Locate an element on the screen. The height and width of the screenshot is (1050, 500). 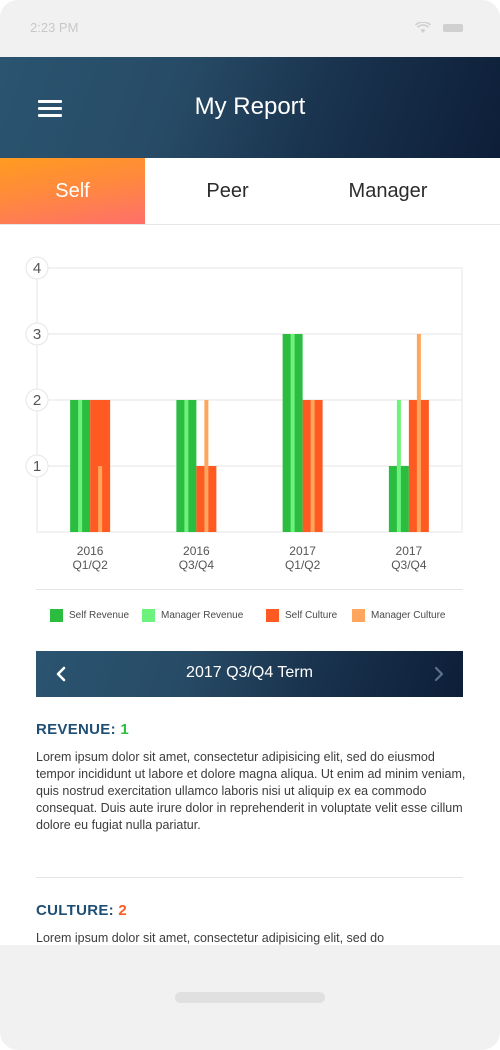
revenue-heading: REVENUE: 1 is located at coordinates (82, 729).